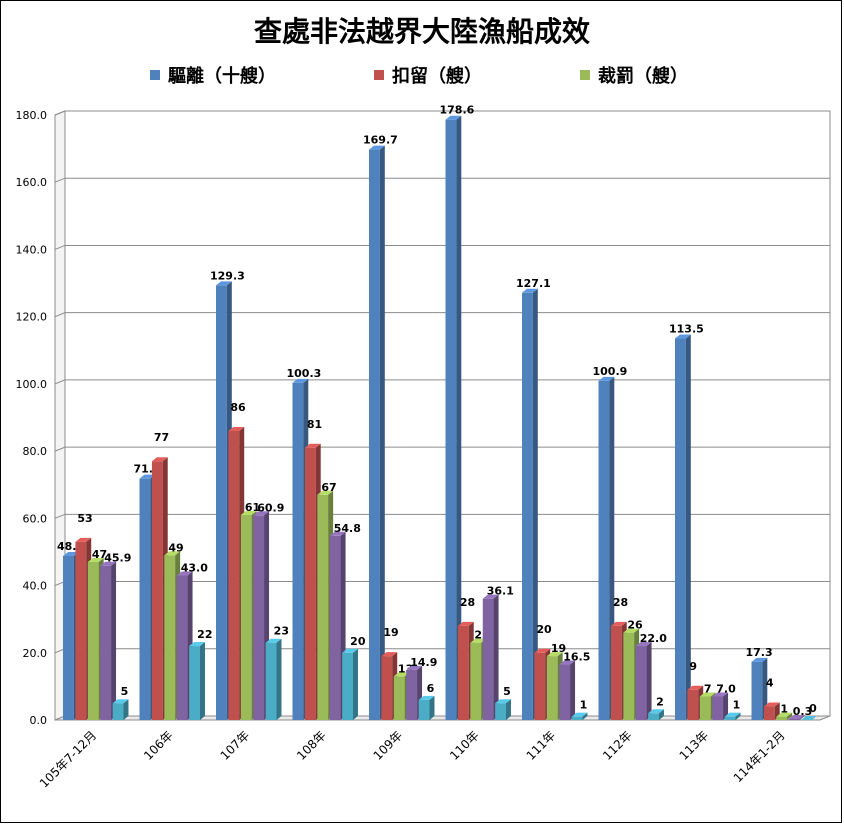  What do you see at coordinates (390, 632) in the screenshot?
I see `data-label: 19` at bounding box center [390, 632].